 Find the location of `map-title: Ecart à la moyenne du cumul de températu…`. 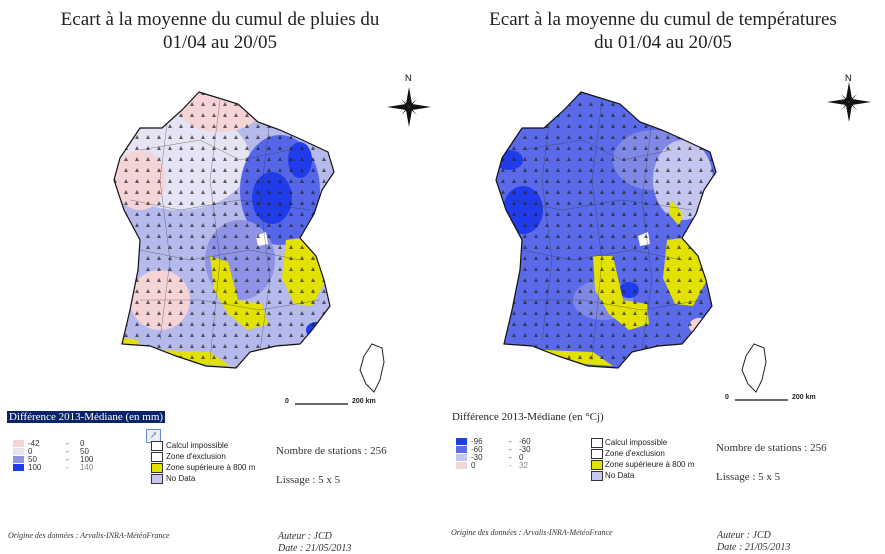

map-title: Ecart à la moyenne du cumul de températu… is located at coordinates (663, 31).